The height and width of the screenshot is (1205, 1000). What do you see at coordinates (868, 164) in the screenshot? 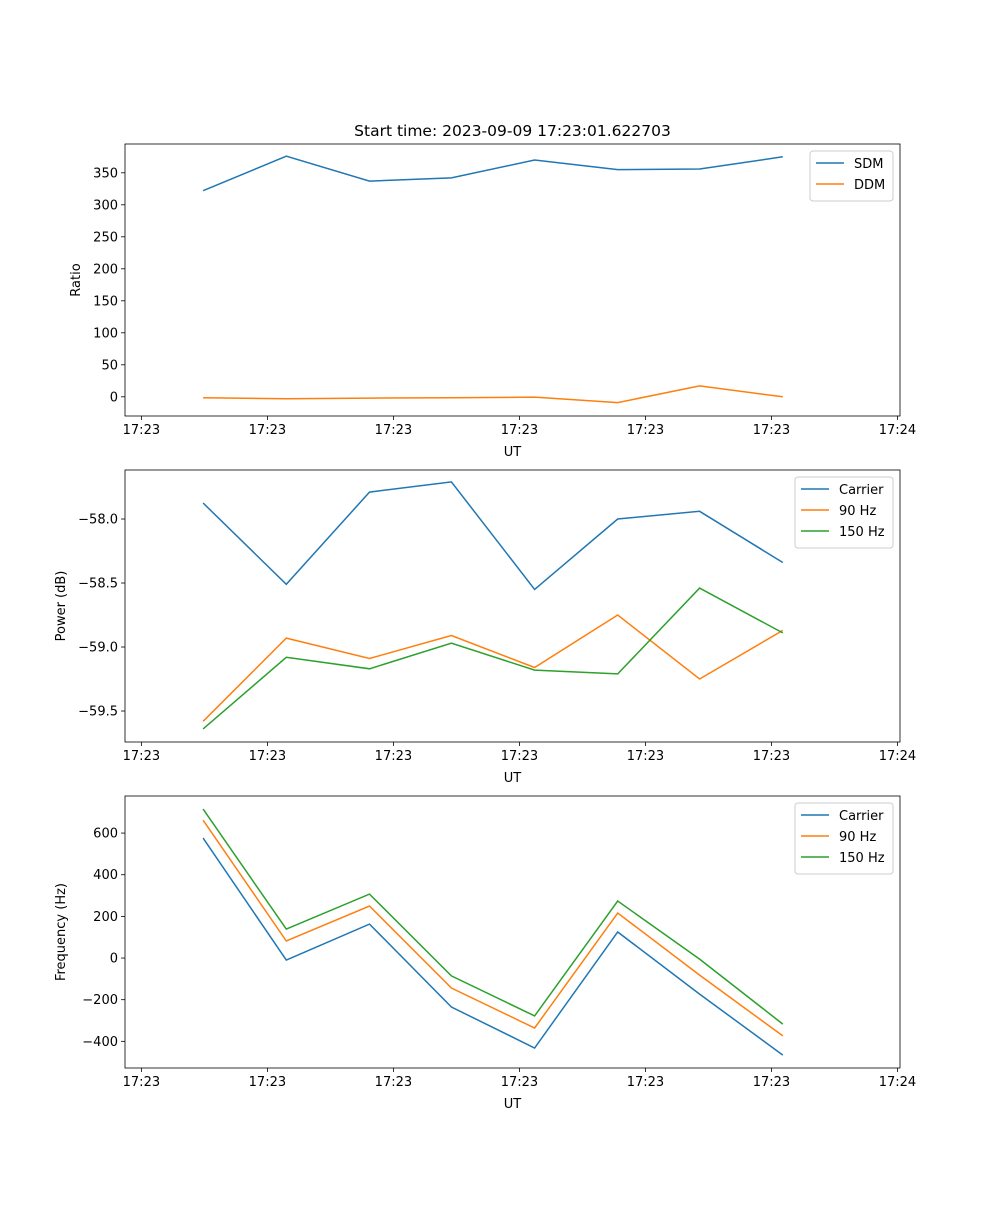
I see `legend-label: SDM` at bounding box center [868, 164].